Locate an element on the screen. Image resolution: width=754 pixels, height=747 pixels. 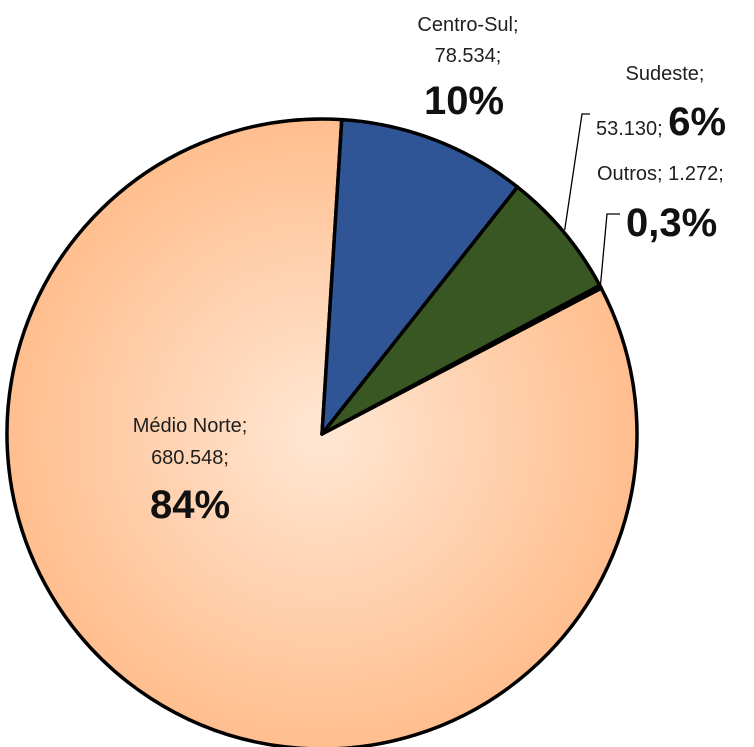
label-sudeste: Sudeste; 53.130; 6% is located at coordinates (661, 103).